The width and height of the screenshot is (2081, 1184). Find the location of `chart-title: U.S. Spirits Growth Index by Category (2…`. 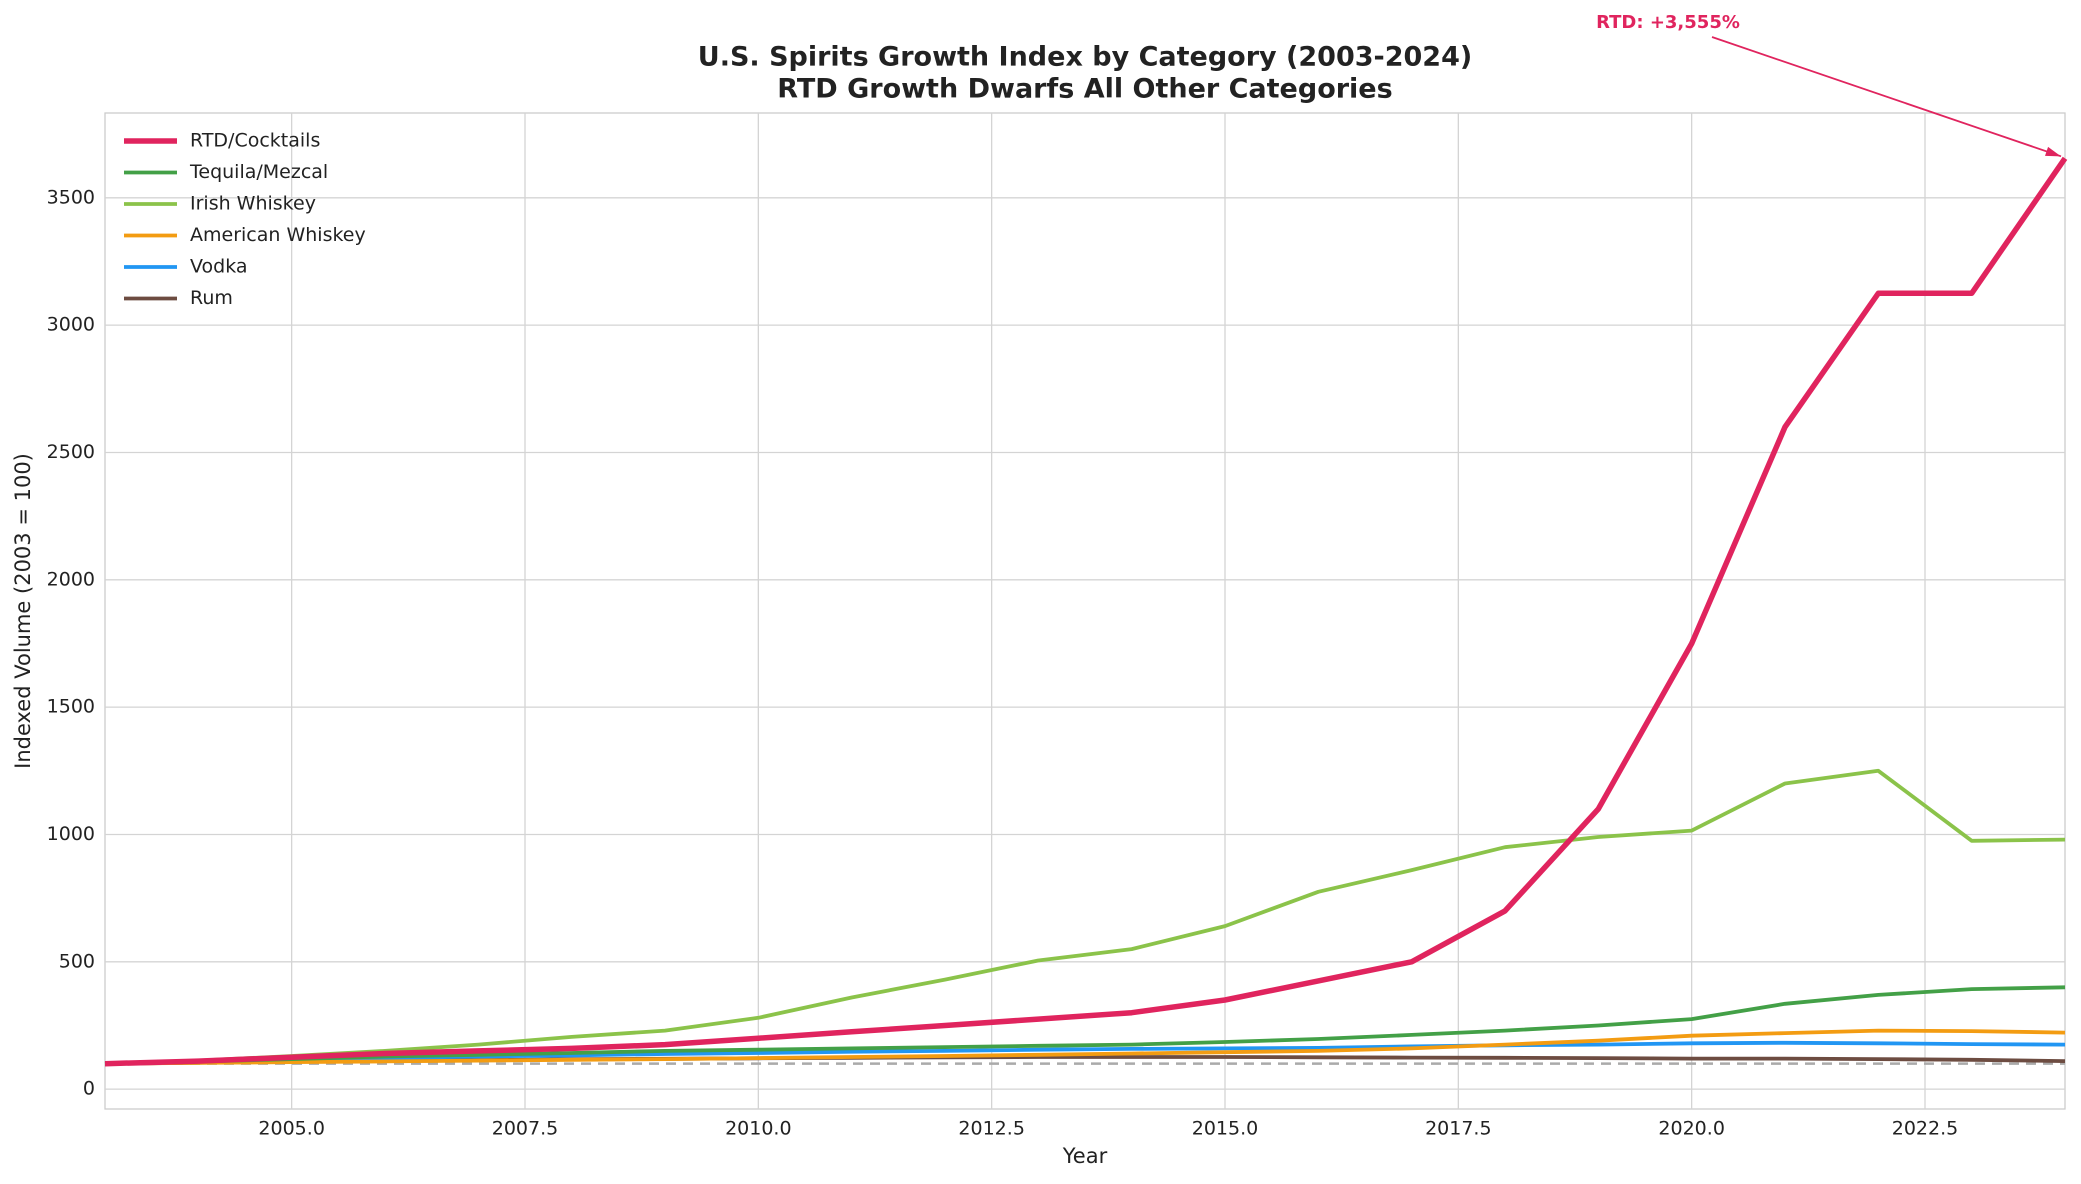

chart-title: U.S. Spirits Growth Index by Category (2… is located at coordinates (1085, 57).